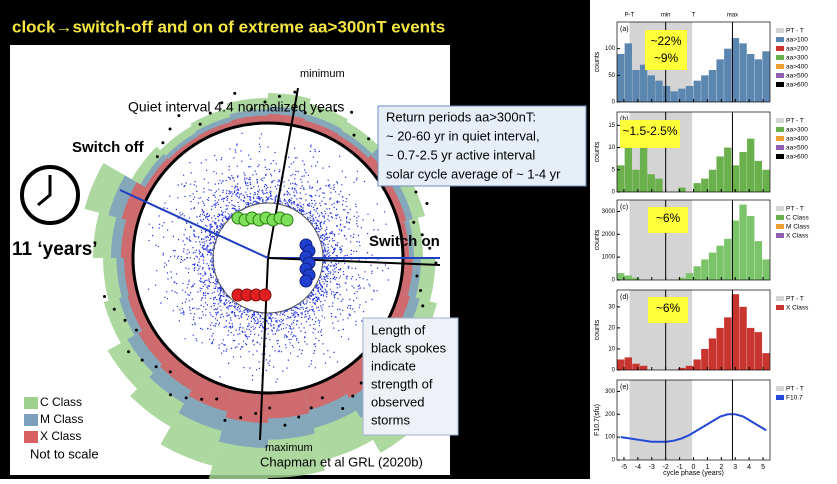 Image resolution: width=837 pixels, height=484 pixels. What do you see at coordinates (306, 281) in the screenshot?
I see `on-marker` at bounding box center [306, 281].